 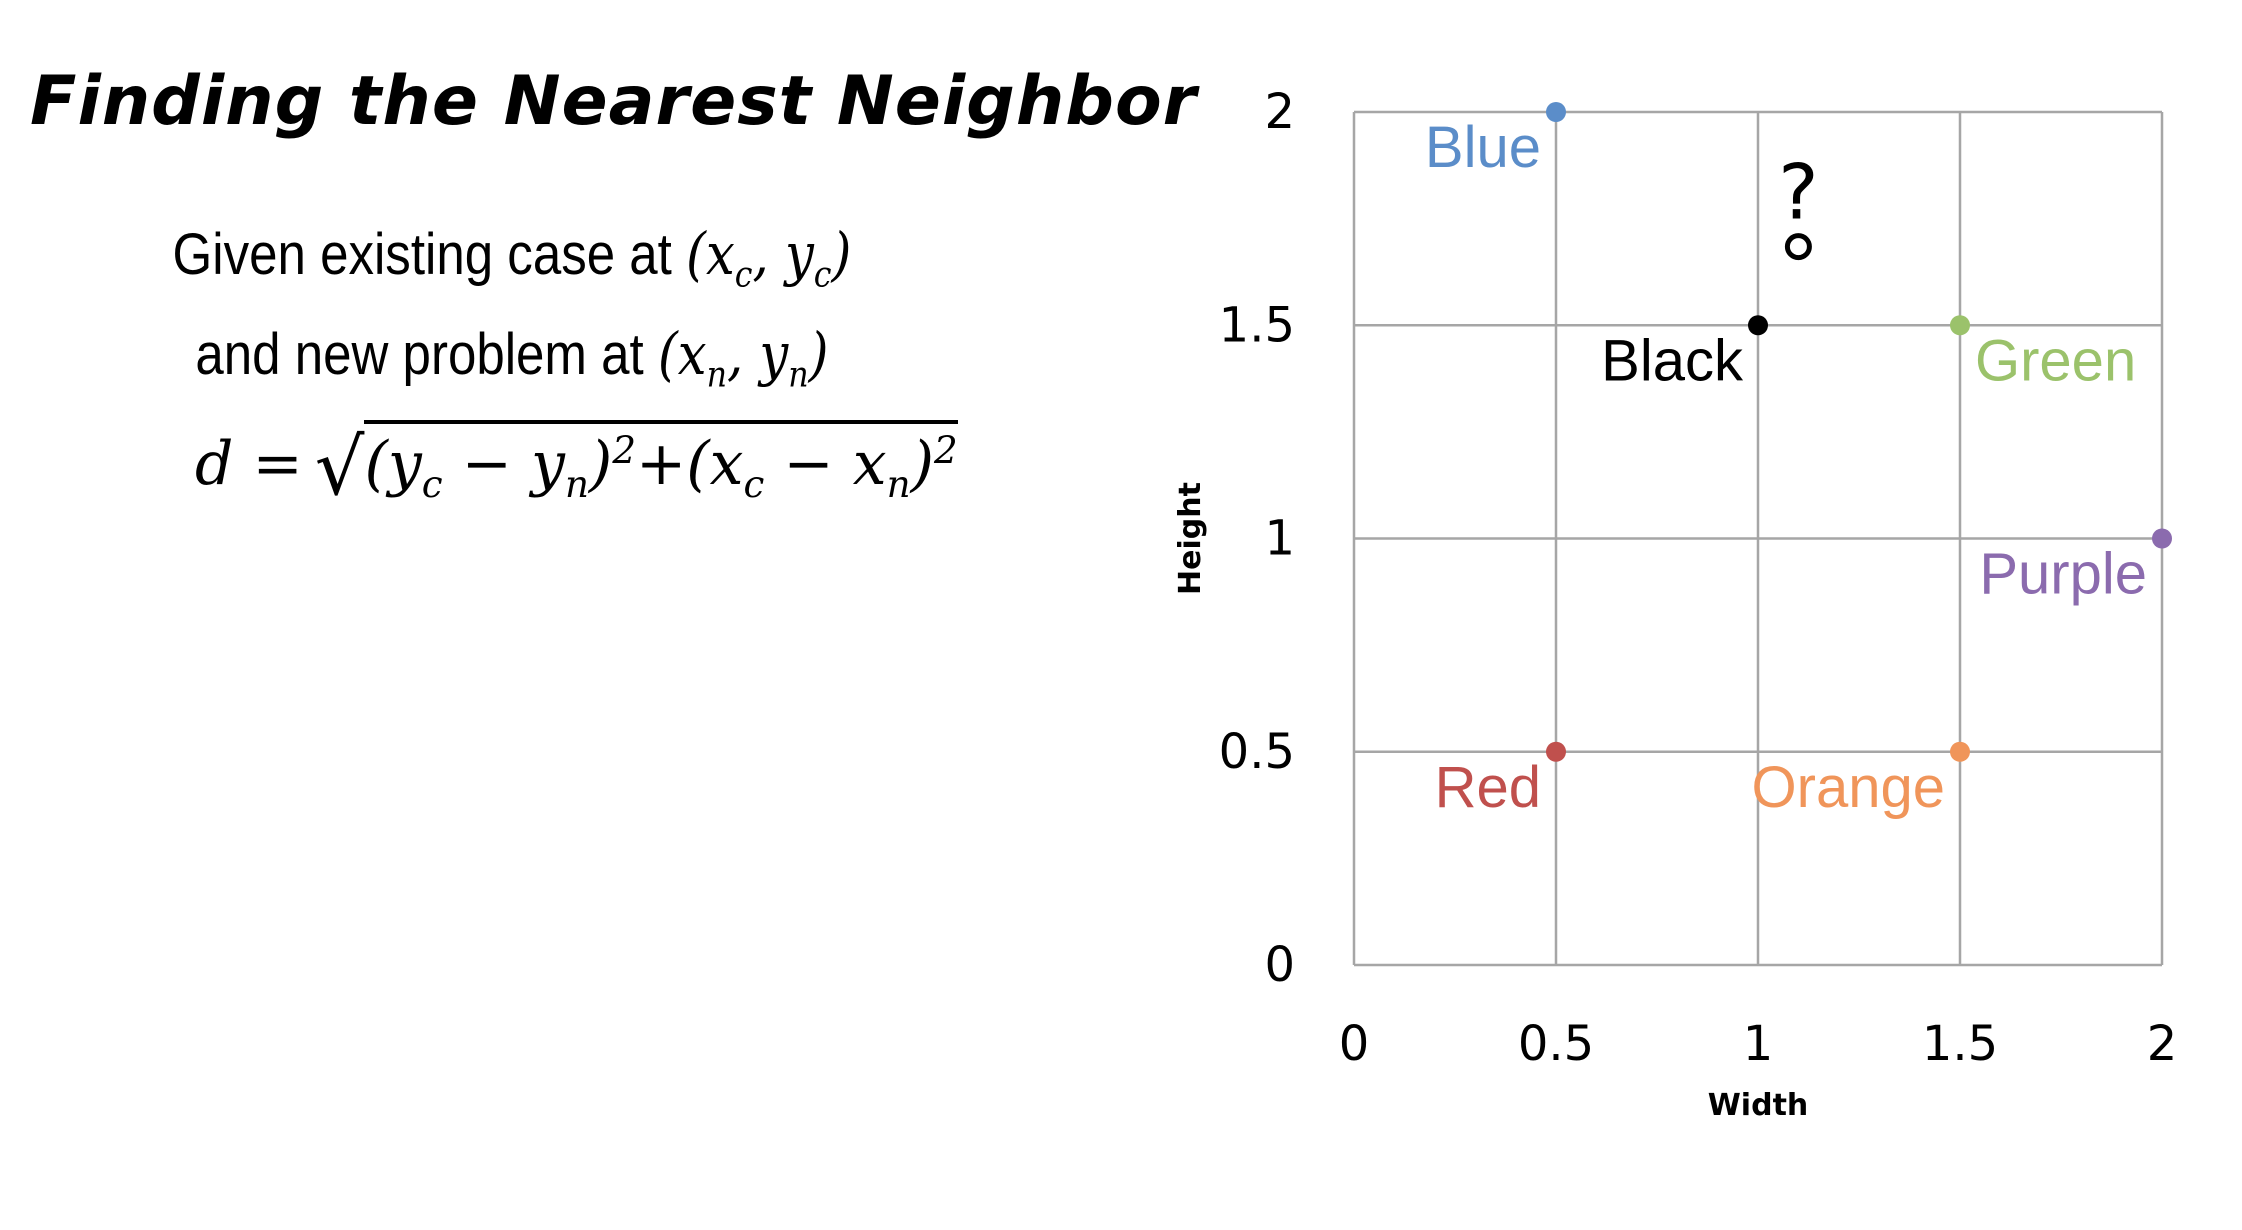 I want to click on x-tick-label: 1.5, so click(x=1960, y=1044).